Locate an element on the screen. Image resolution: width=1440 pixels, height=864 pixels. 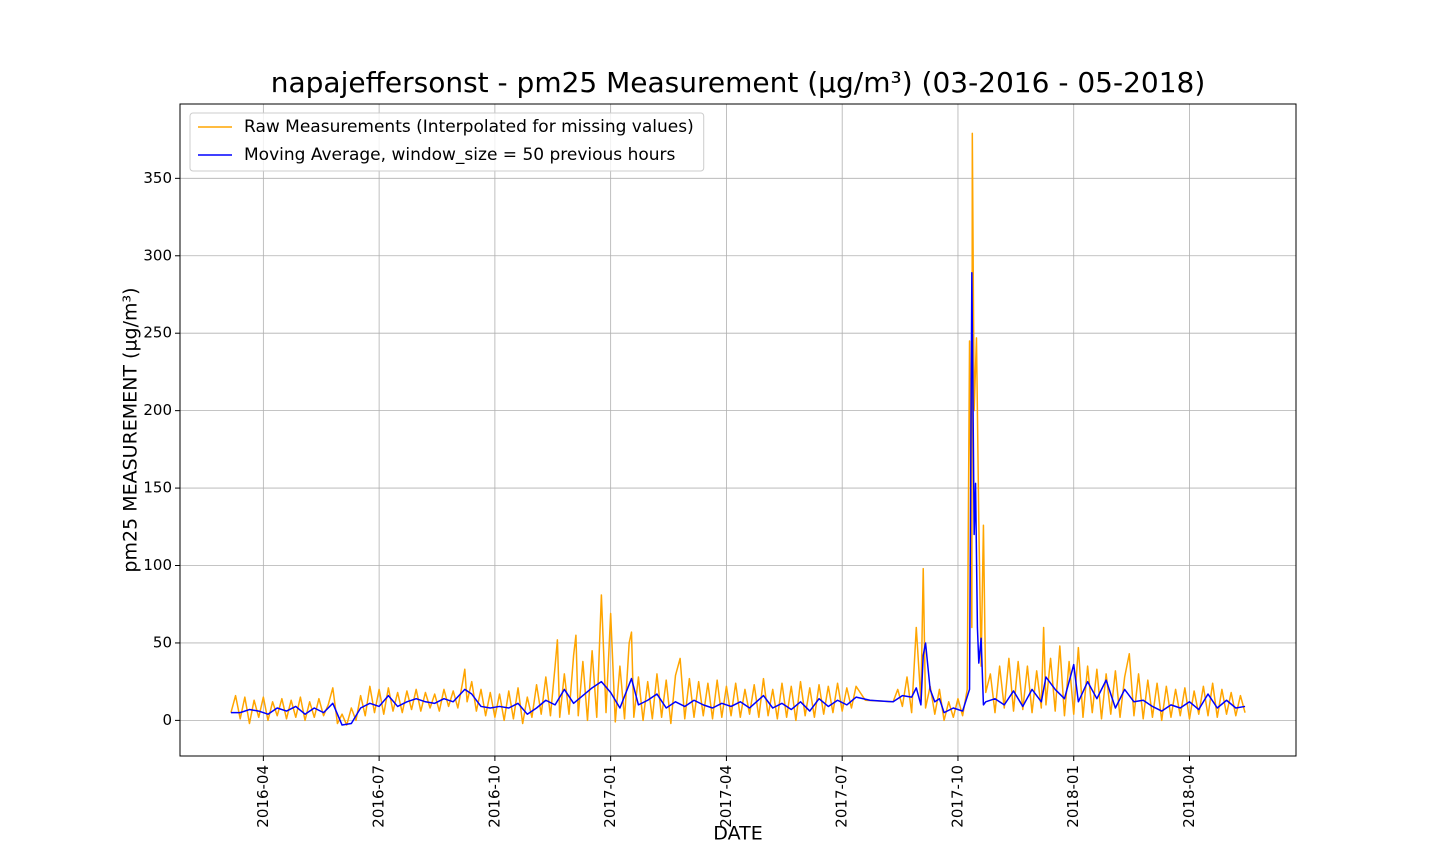
x-tick-label: 2016-10 is located at coordinates (494, 796).